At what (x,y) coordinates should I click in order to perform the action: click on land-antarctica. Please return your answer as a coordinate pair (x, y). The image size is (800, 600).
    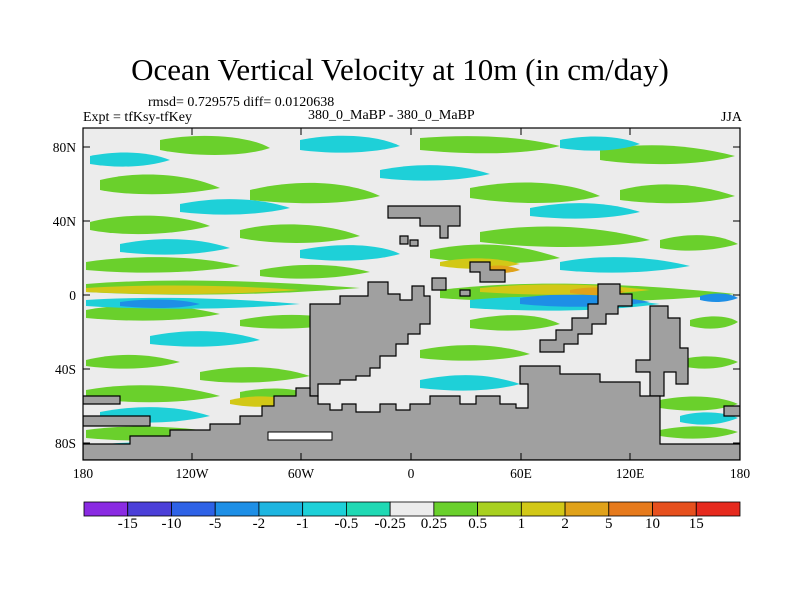
    Looking at the image, I should click on (411, 412).